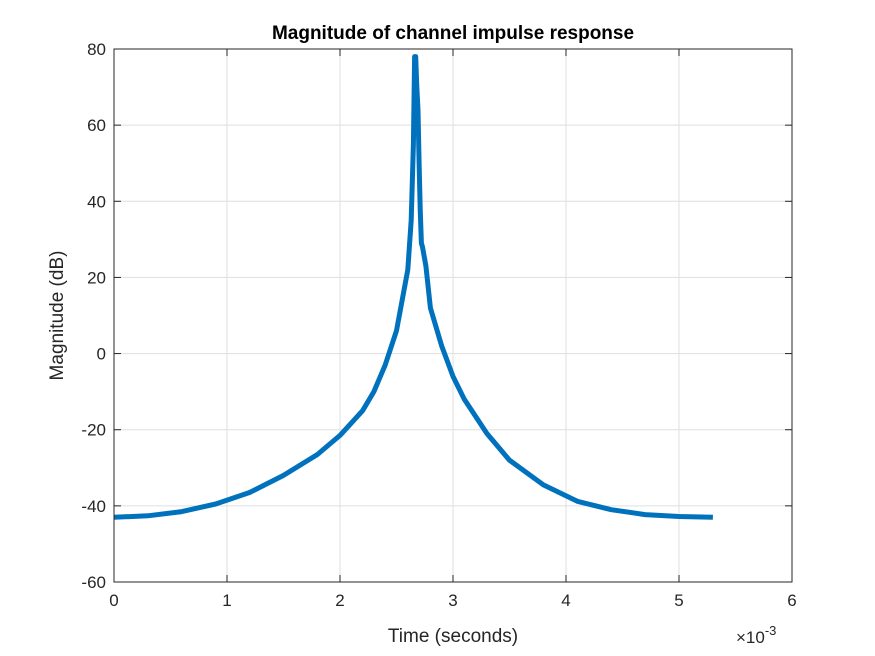  What do you see at coordinates (453, 636) in the screenshot?
I see `x-axis-label: Time (seconds)` at bounding box center [453, 636].